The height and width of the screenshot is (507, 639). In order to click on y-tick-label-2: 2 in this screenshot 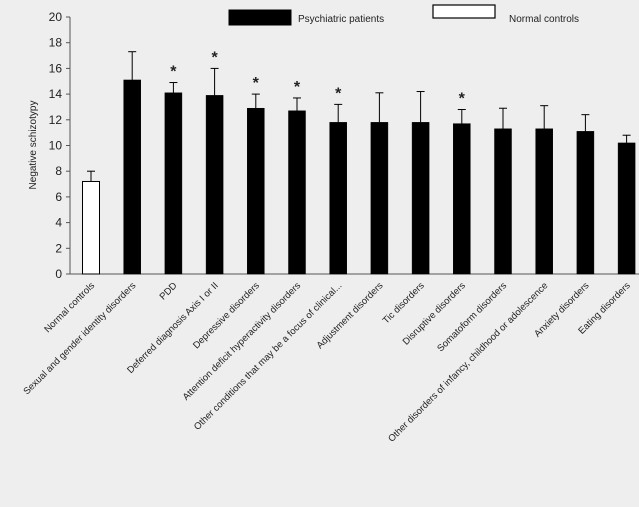, I will do `click(58, 248)`.